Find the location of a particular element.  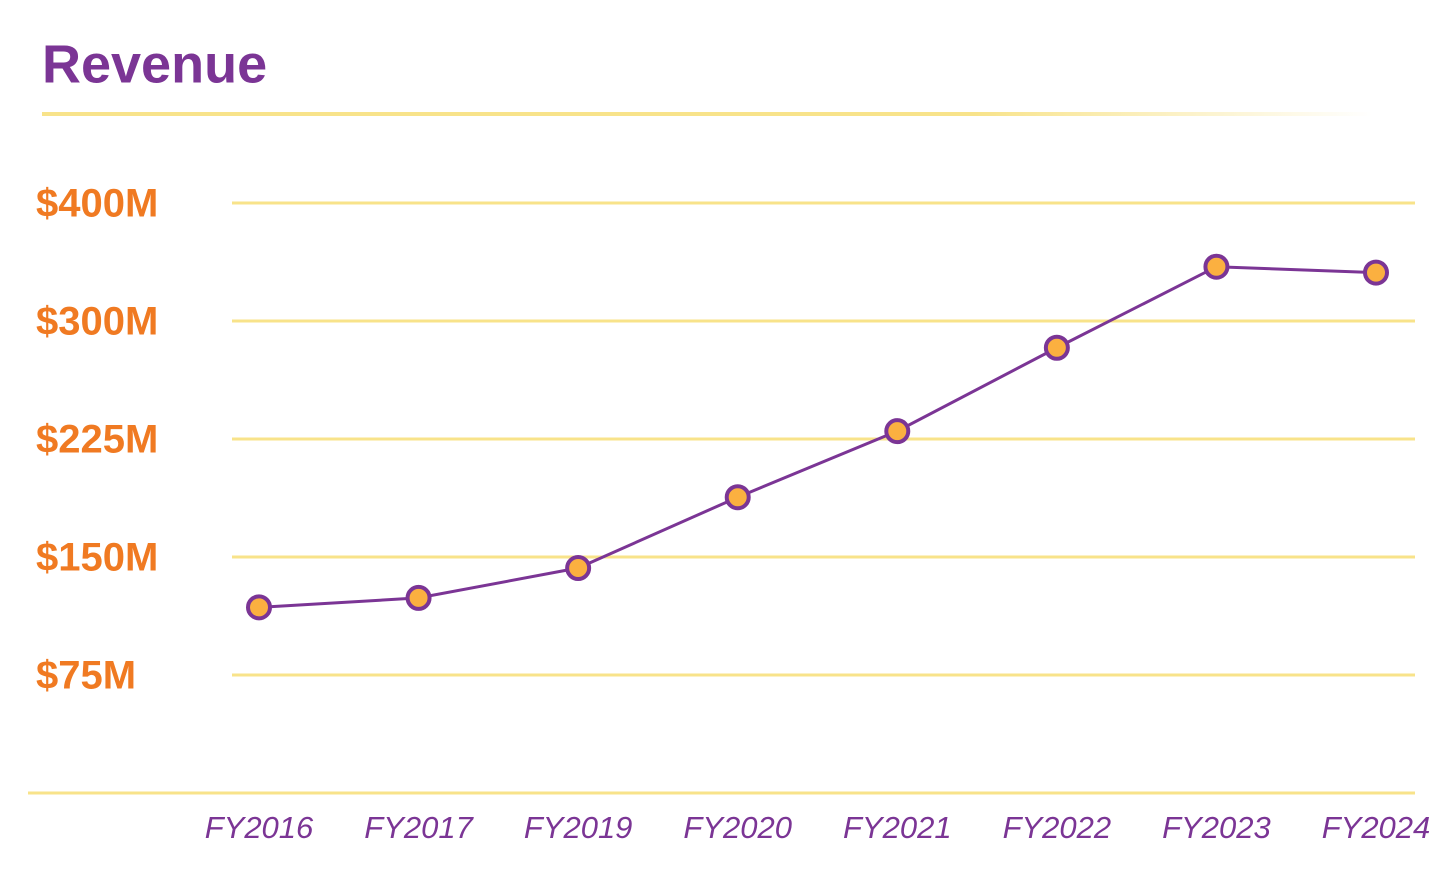

y-tick-label: $150M is located at coordinates (97, 558).